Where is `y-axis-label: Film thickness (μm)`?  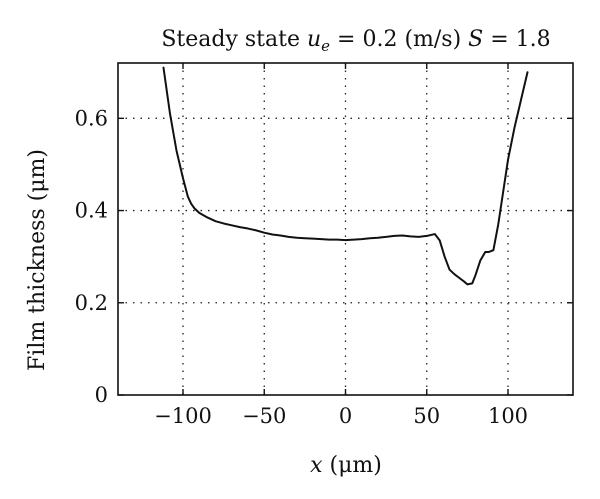 y-axis-label: Film thickness (μm) is located at coordinates (37, 260).